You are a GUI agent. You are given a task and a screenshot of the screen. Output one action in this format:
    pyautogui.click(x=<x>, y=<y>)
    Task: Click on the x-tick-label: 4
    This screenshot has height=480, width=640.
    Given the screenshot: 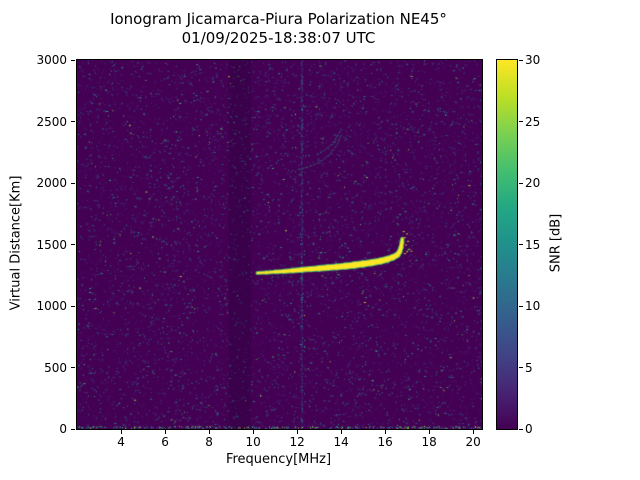 What is the action you would take?
    pyautogui.click(x=121, y=442)
    